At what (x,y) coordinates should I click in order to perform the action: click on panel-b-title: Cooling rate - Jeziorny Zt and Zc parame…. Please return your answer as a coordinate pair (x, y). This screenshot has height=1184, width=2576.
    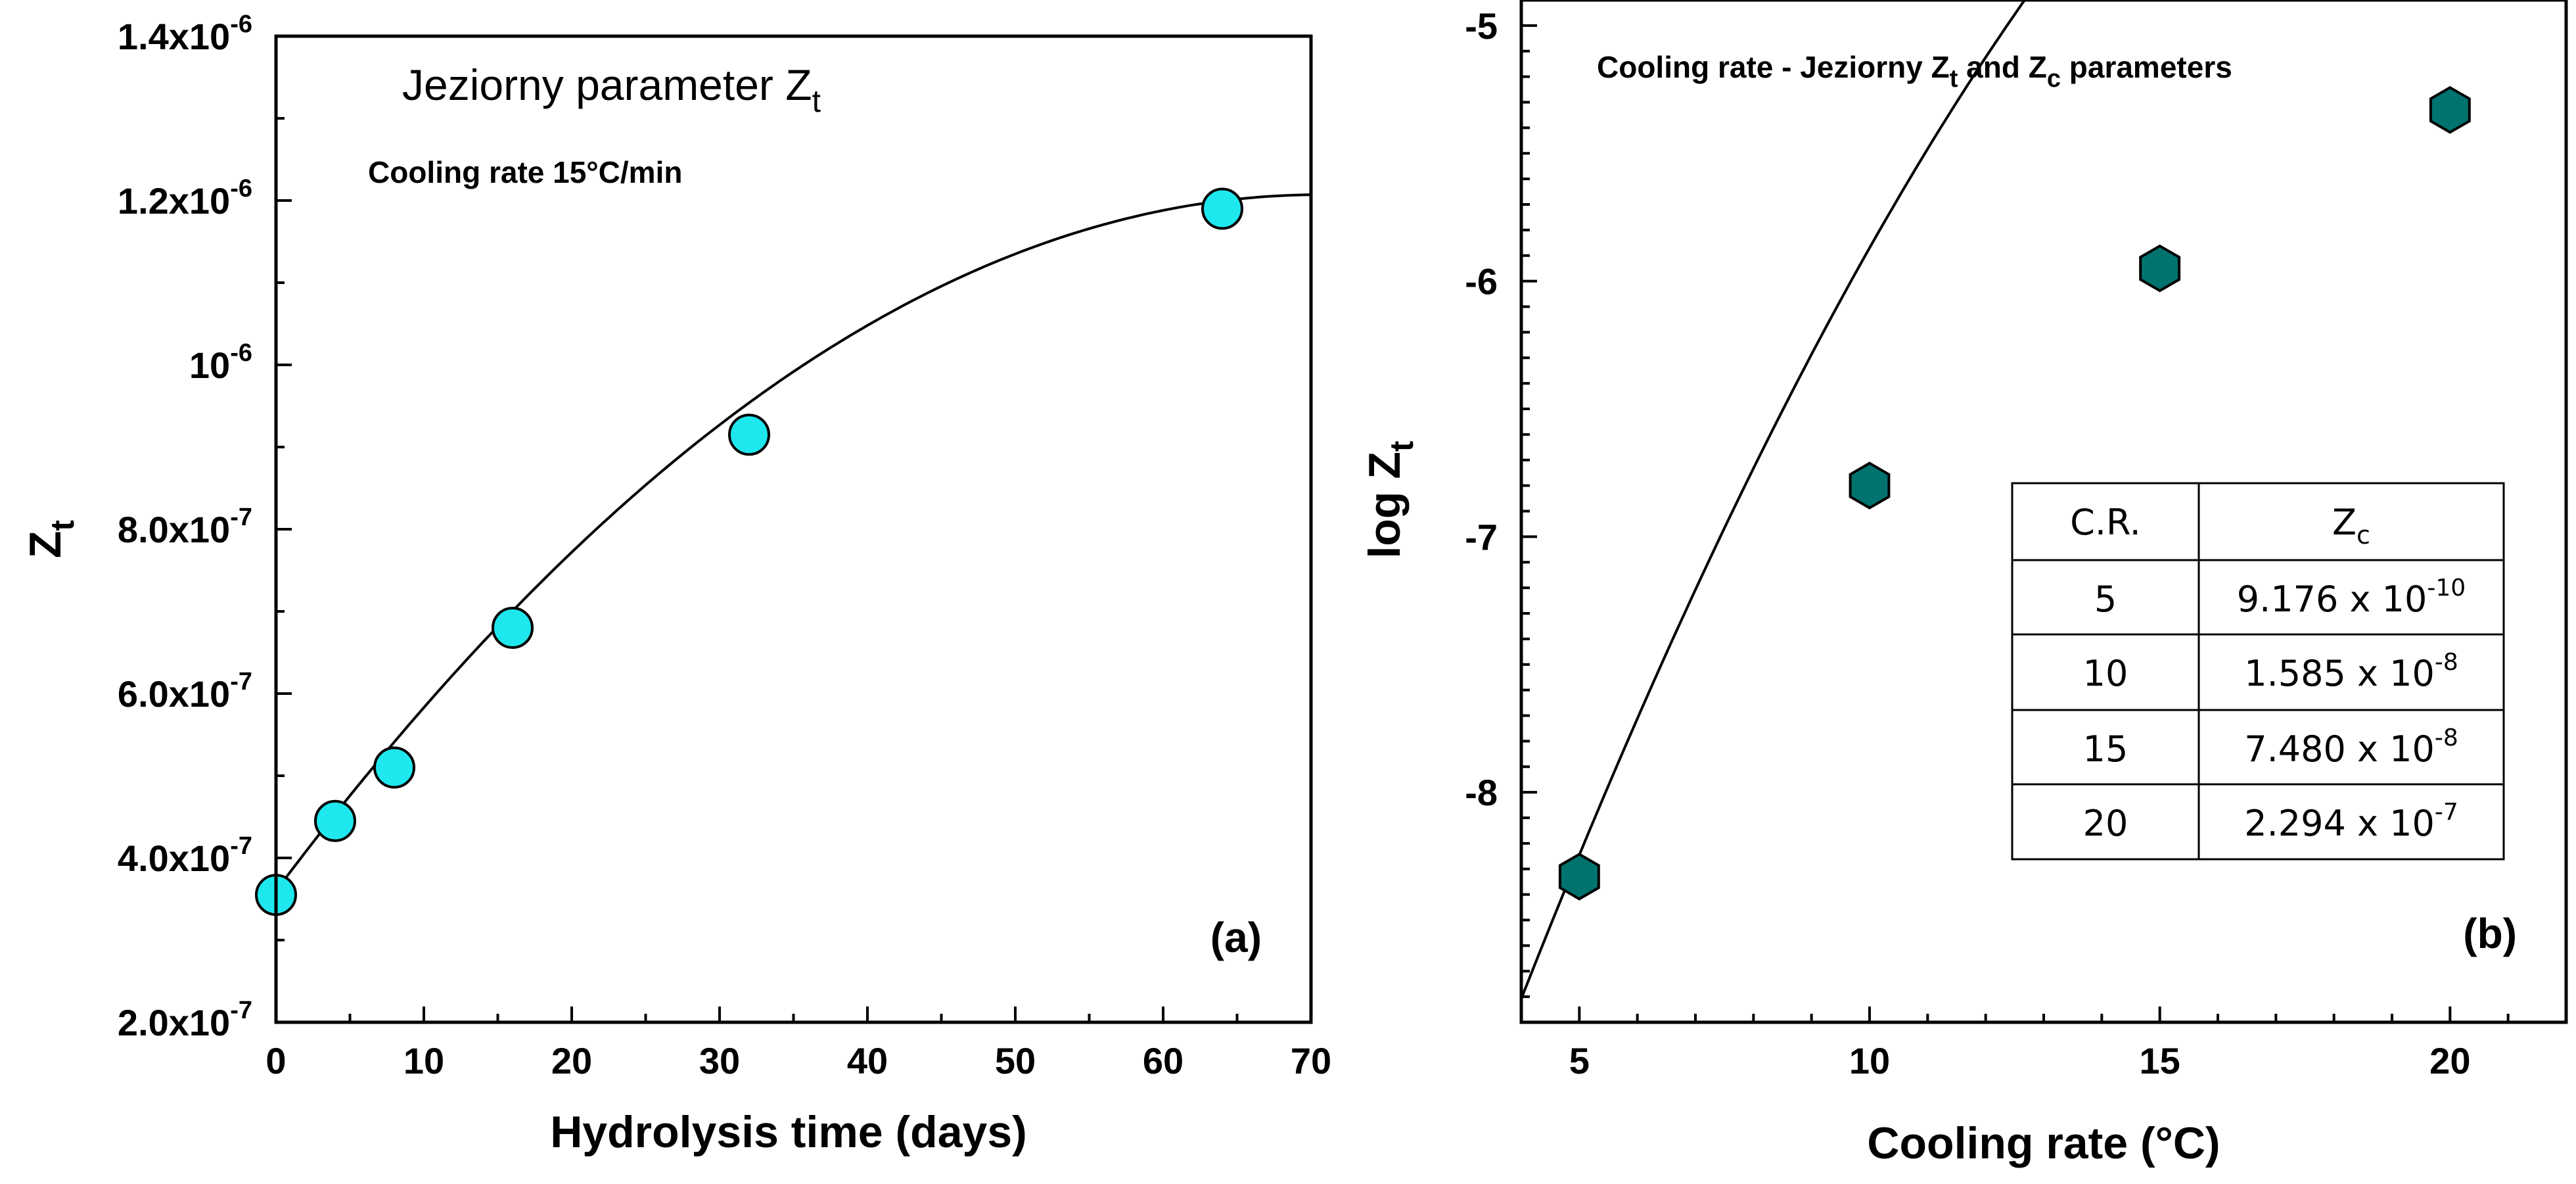
    Looking at the image, I should click on (1914, 71).